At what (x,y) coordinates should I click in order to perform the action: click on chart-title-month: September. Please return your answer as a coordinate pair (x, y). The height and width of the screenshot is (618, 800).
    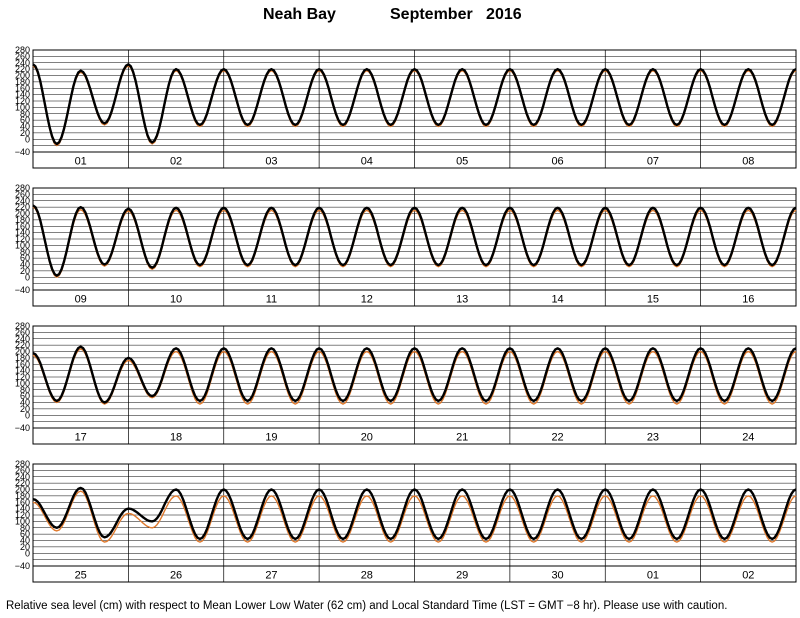
    Looking at the image, I should click on (431, 14).